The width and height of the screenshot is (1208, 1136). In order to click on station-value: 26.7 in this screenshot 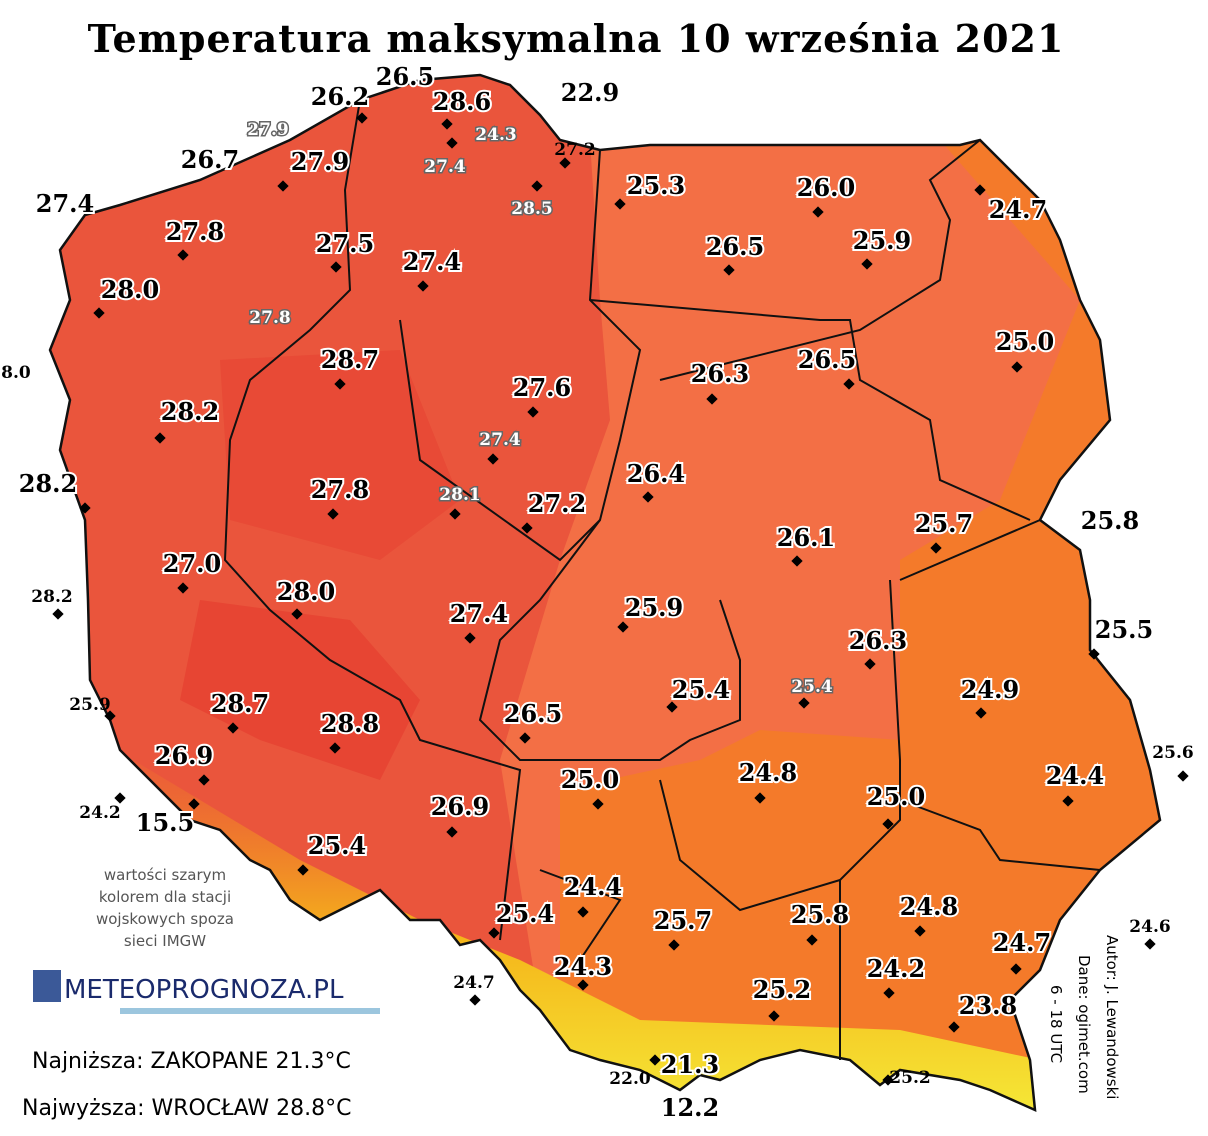, I will do `click(210, 159)`.